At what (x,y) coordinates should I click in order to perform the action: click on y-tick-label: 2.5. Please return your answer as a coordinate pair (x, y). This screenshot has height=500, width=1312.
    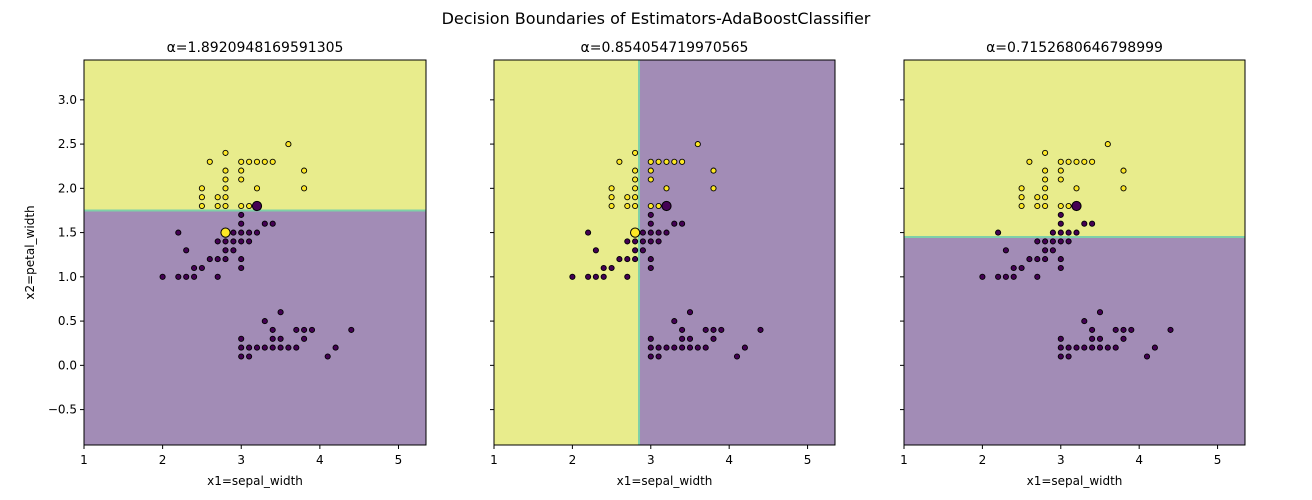
    Looking at the image, I should click on (67, 144).